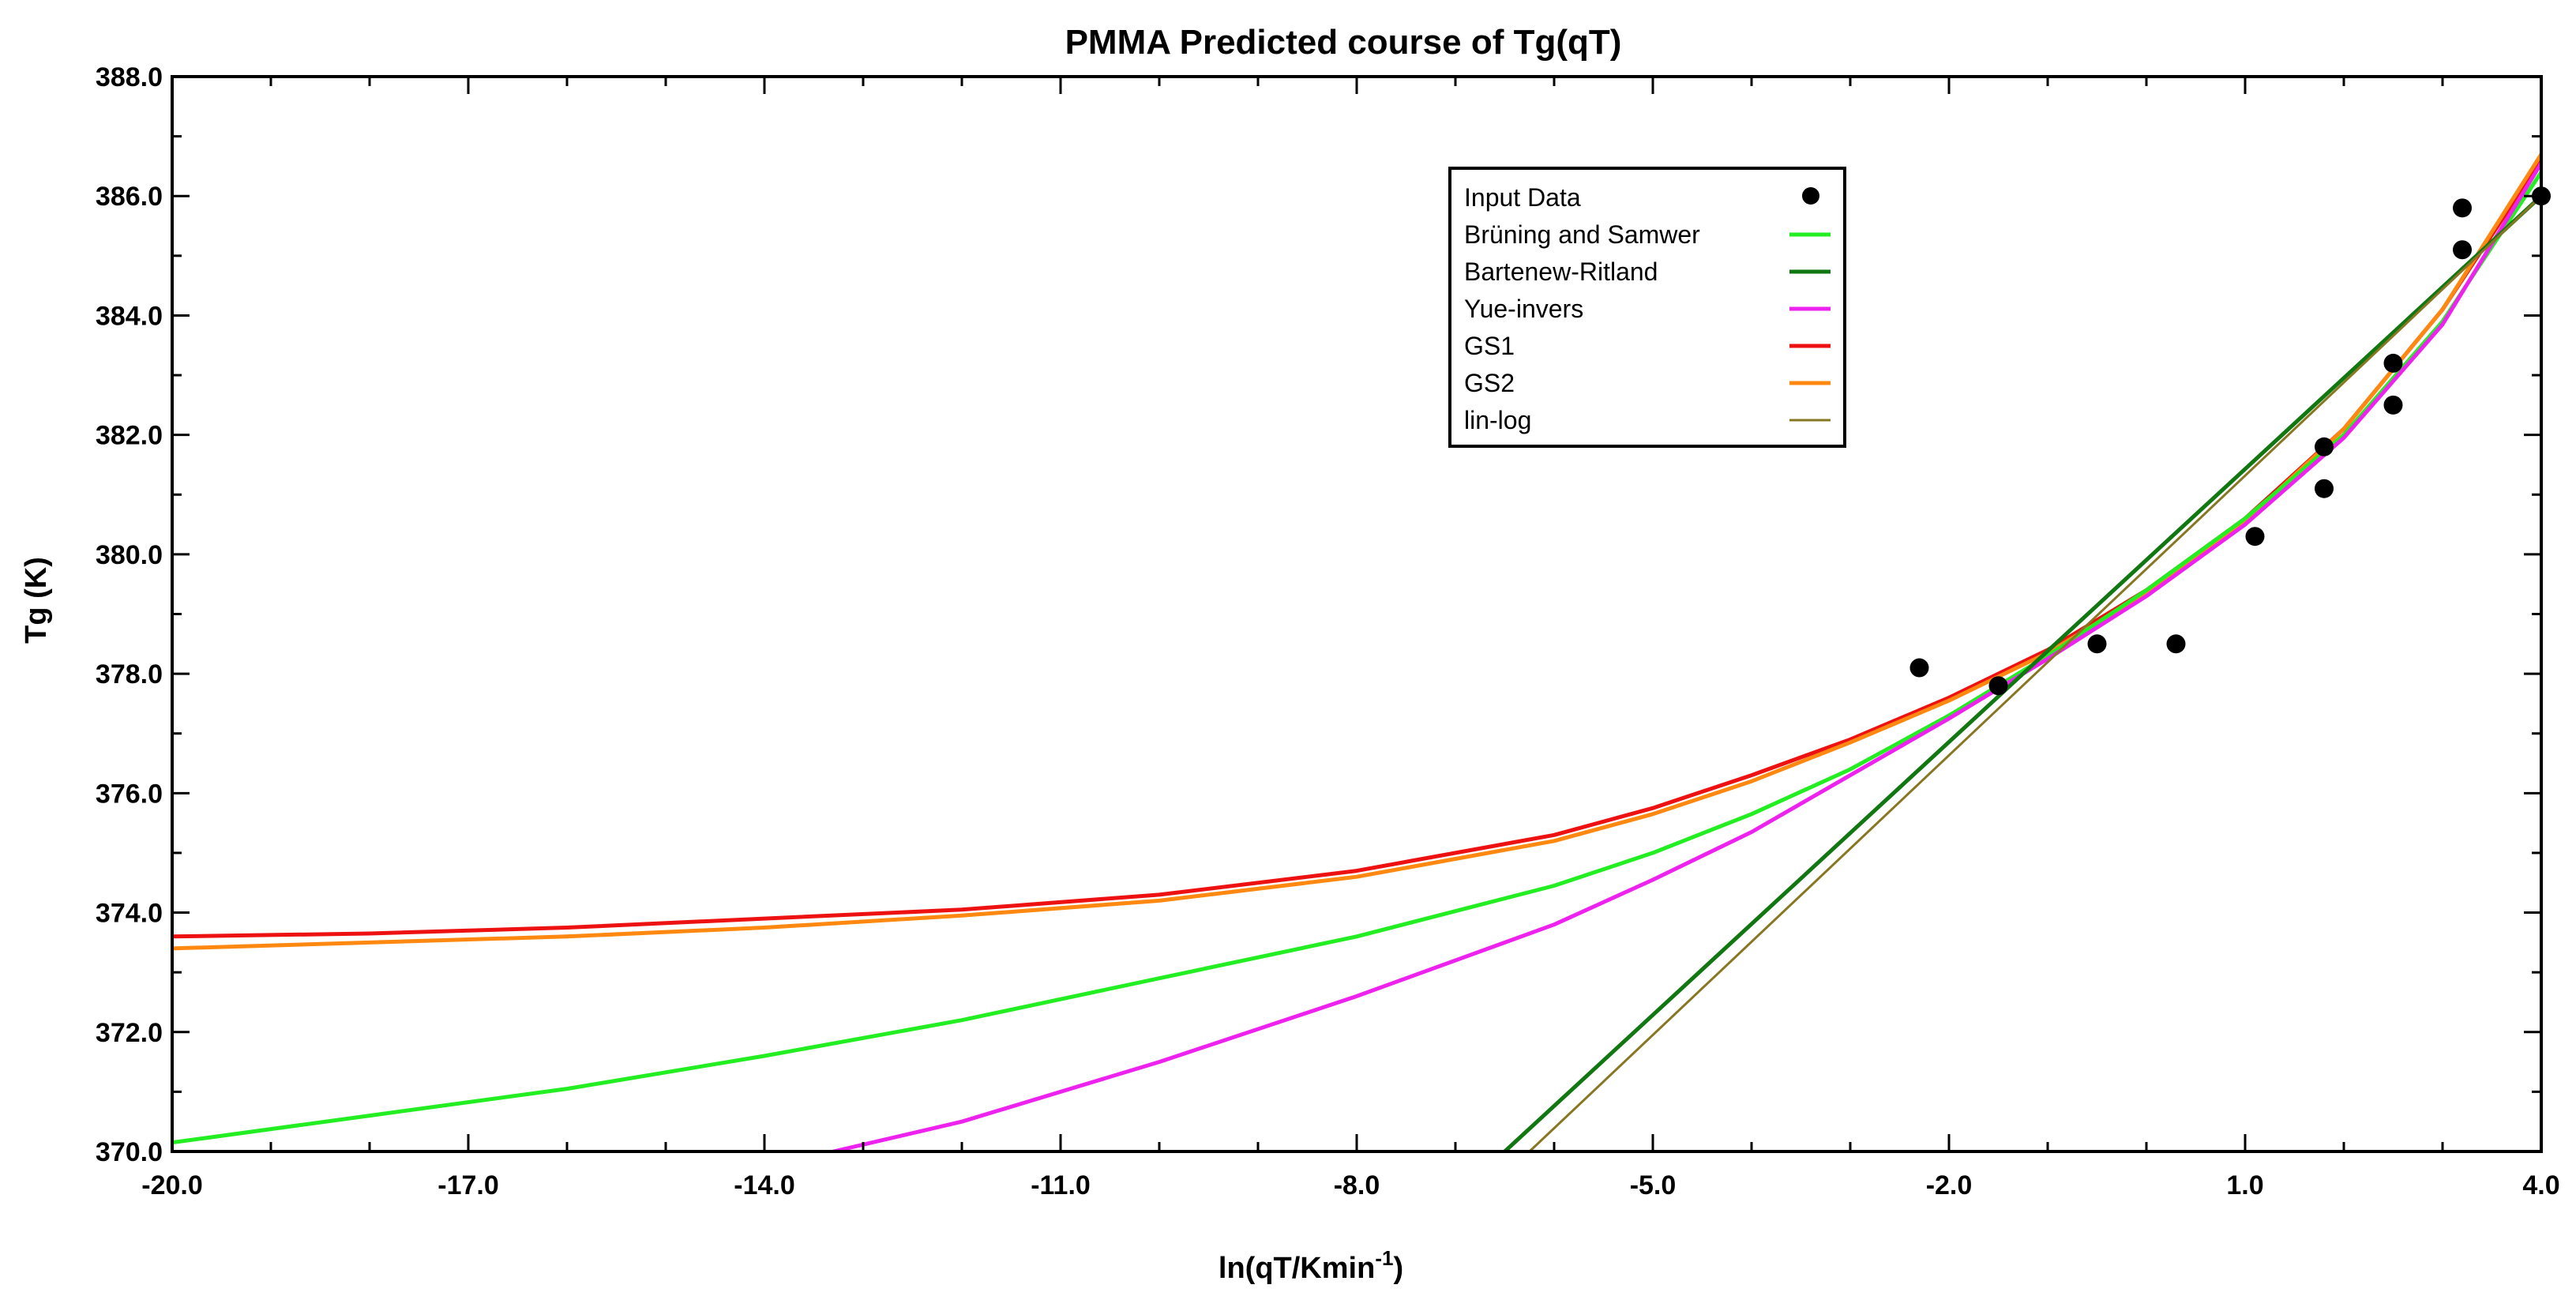  I want to click on y-axis-label: Tg (K), so click(36, 601).